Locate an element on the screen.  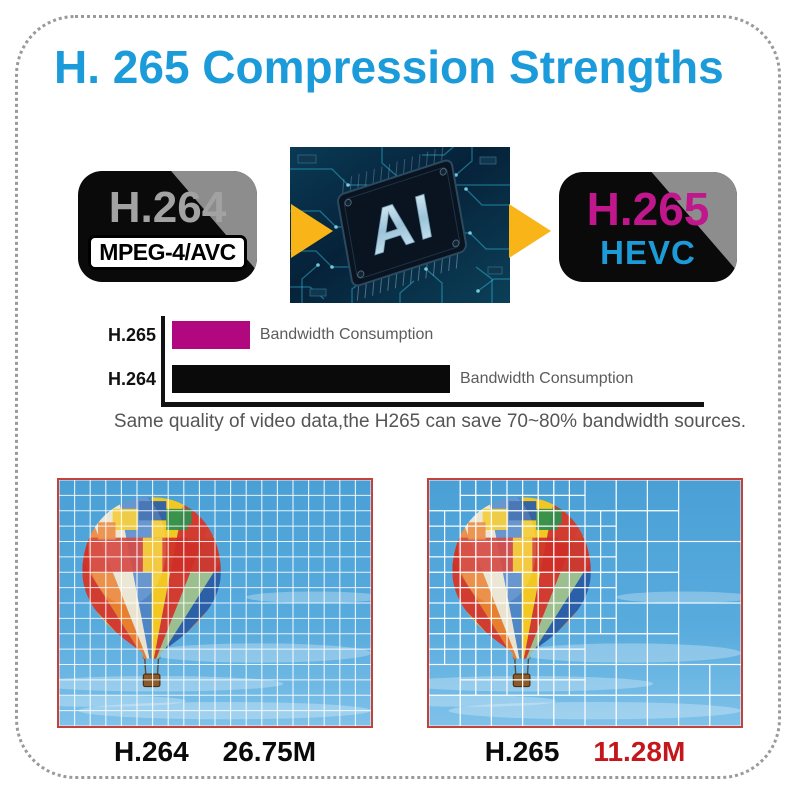
balloon-photo-variable-grid is located at coordinates (585, 603).